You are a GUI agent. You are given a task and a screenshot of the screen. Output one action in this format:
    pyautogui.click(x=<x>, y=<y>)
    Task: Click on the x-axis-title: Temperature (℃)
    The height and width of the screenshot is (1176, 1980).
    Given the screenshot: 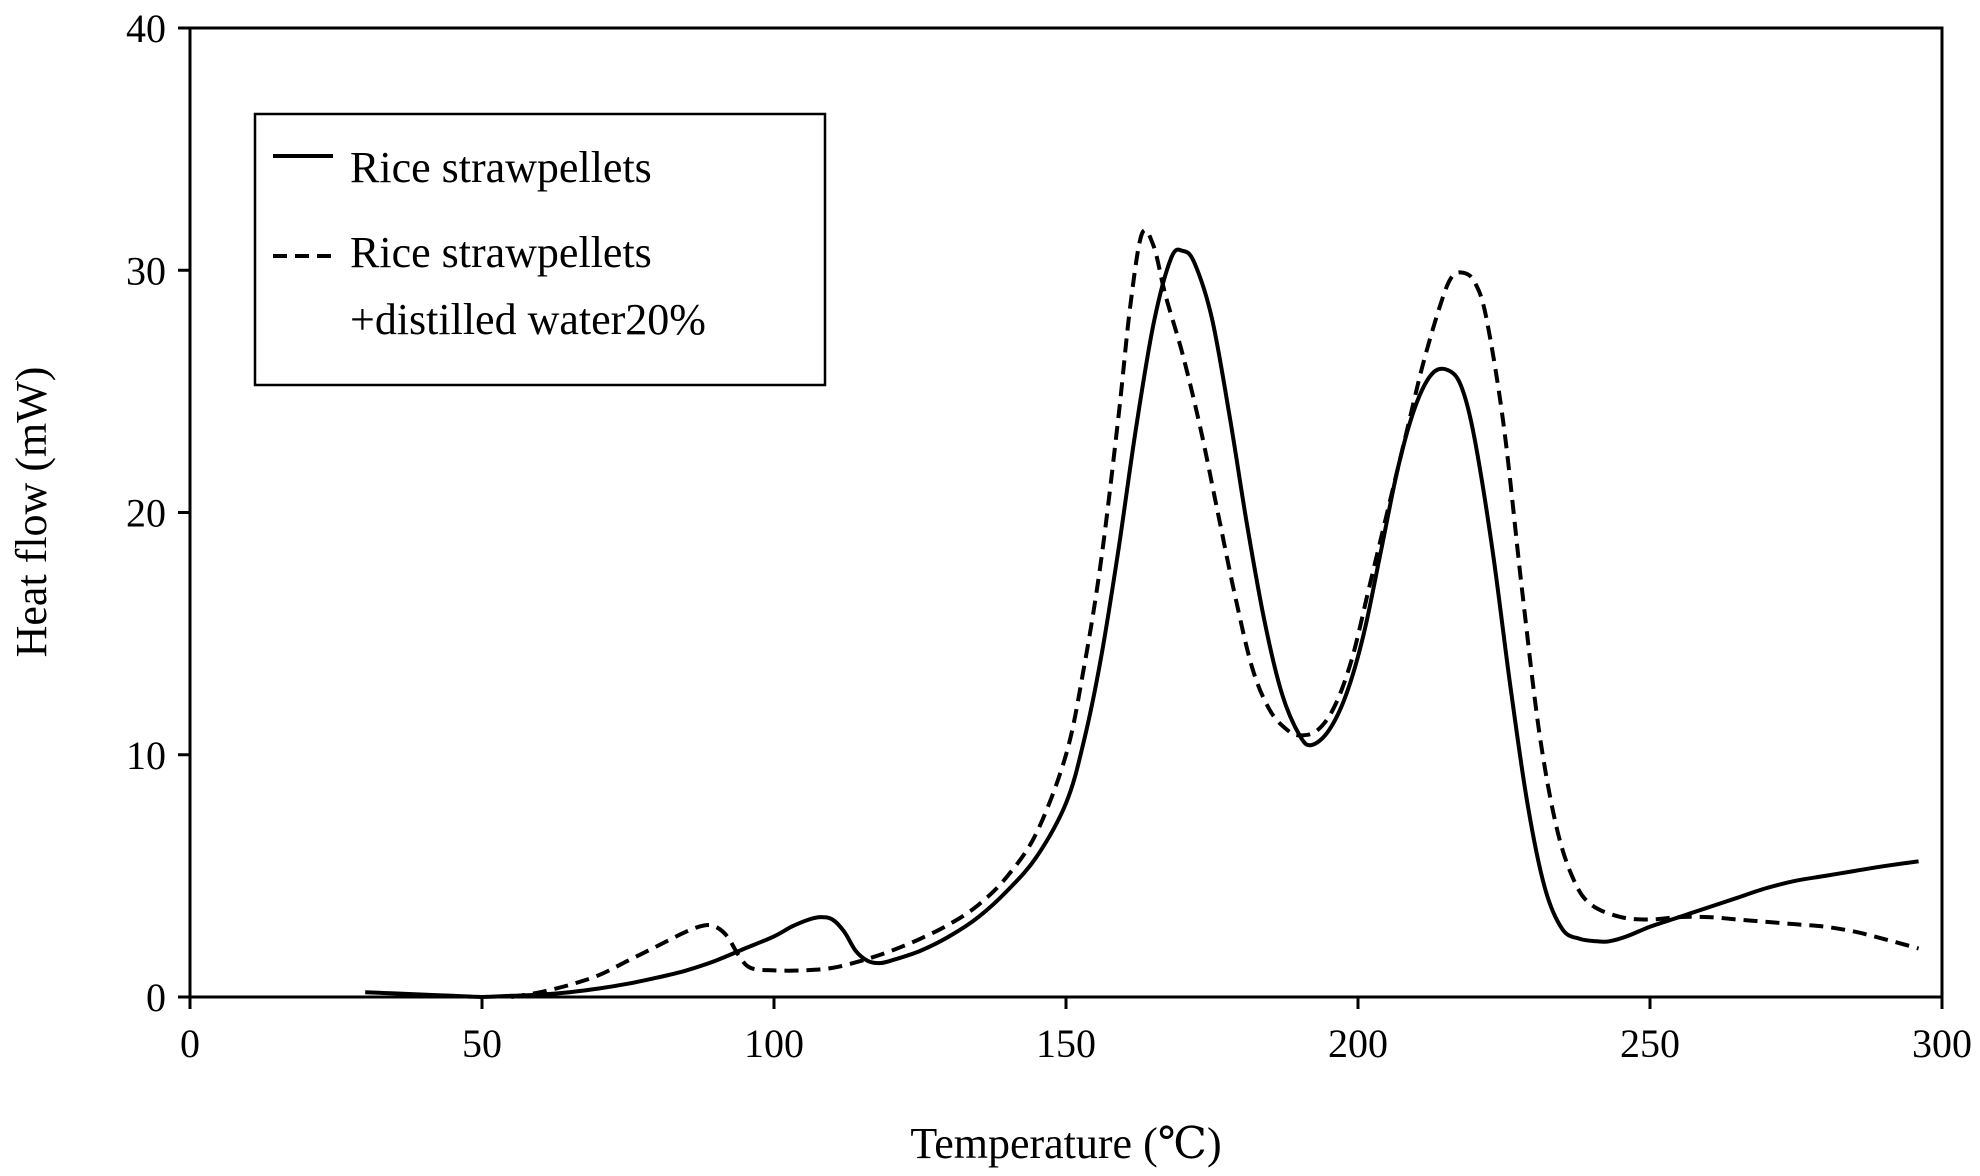 What is the action you would take?
    pyautogui.click(x=1065, y=1143)
    